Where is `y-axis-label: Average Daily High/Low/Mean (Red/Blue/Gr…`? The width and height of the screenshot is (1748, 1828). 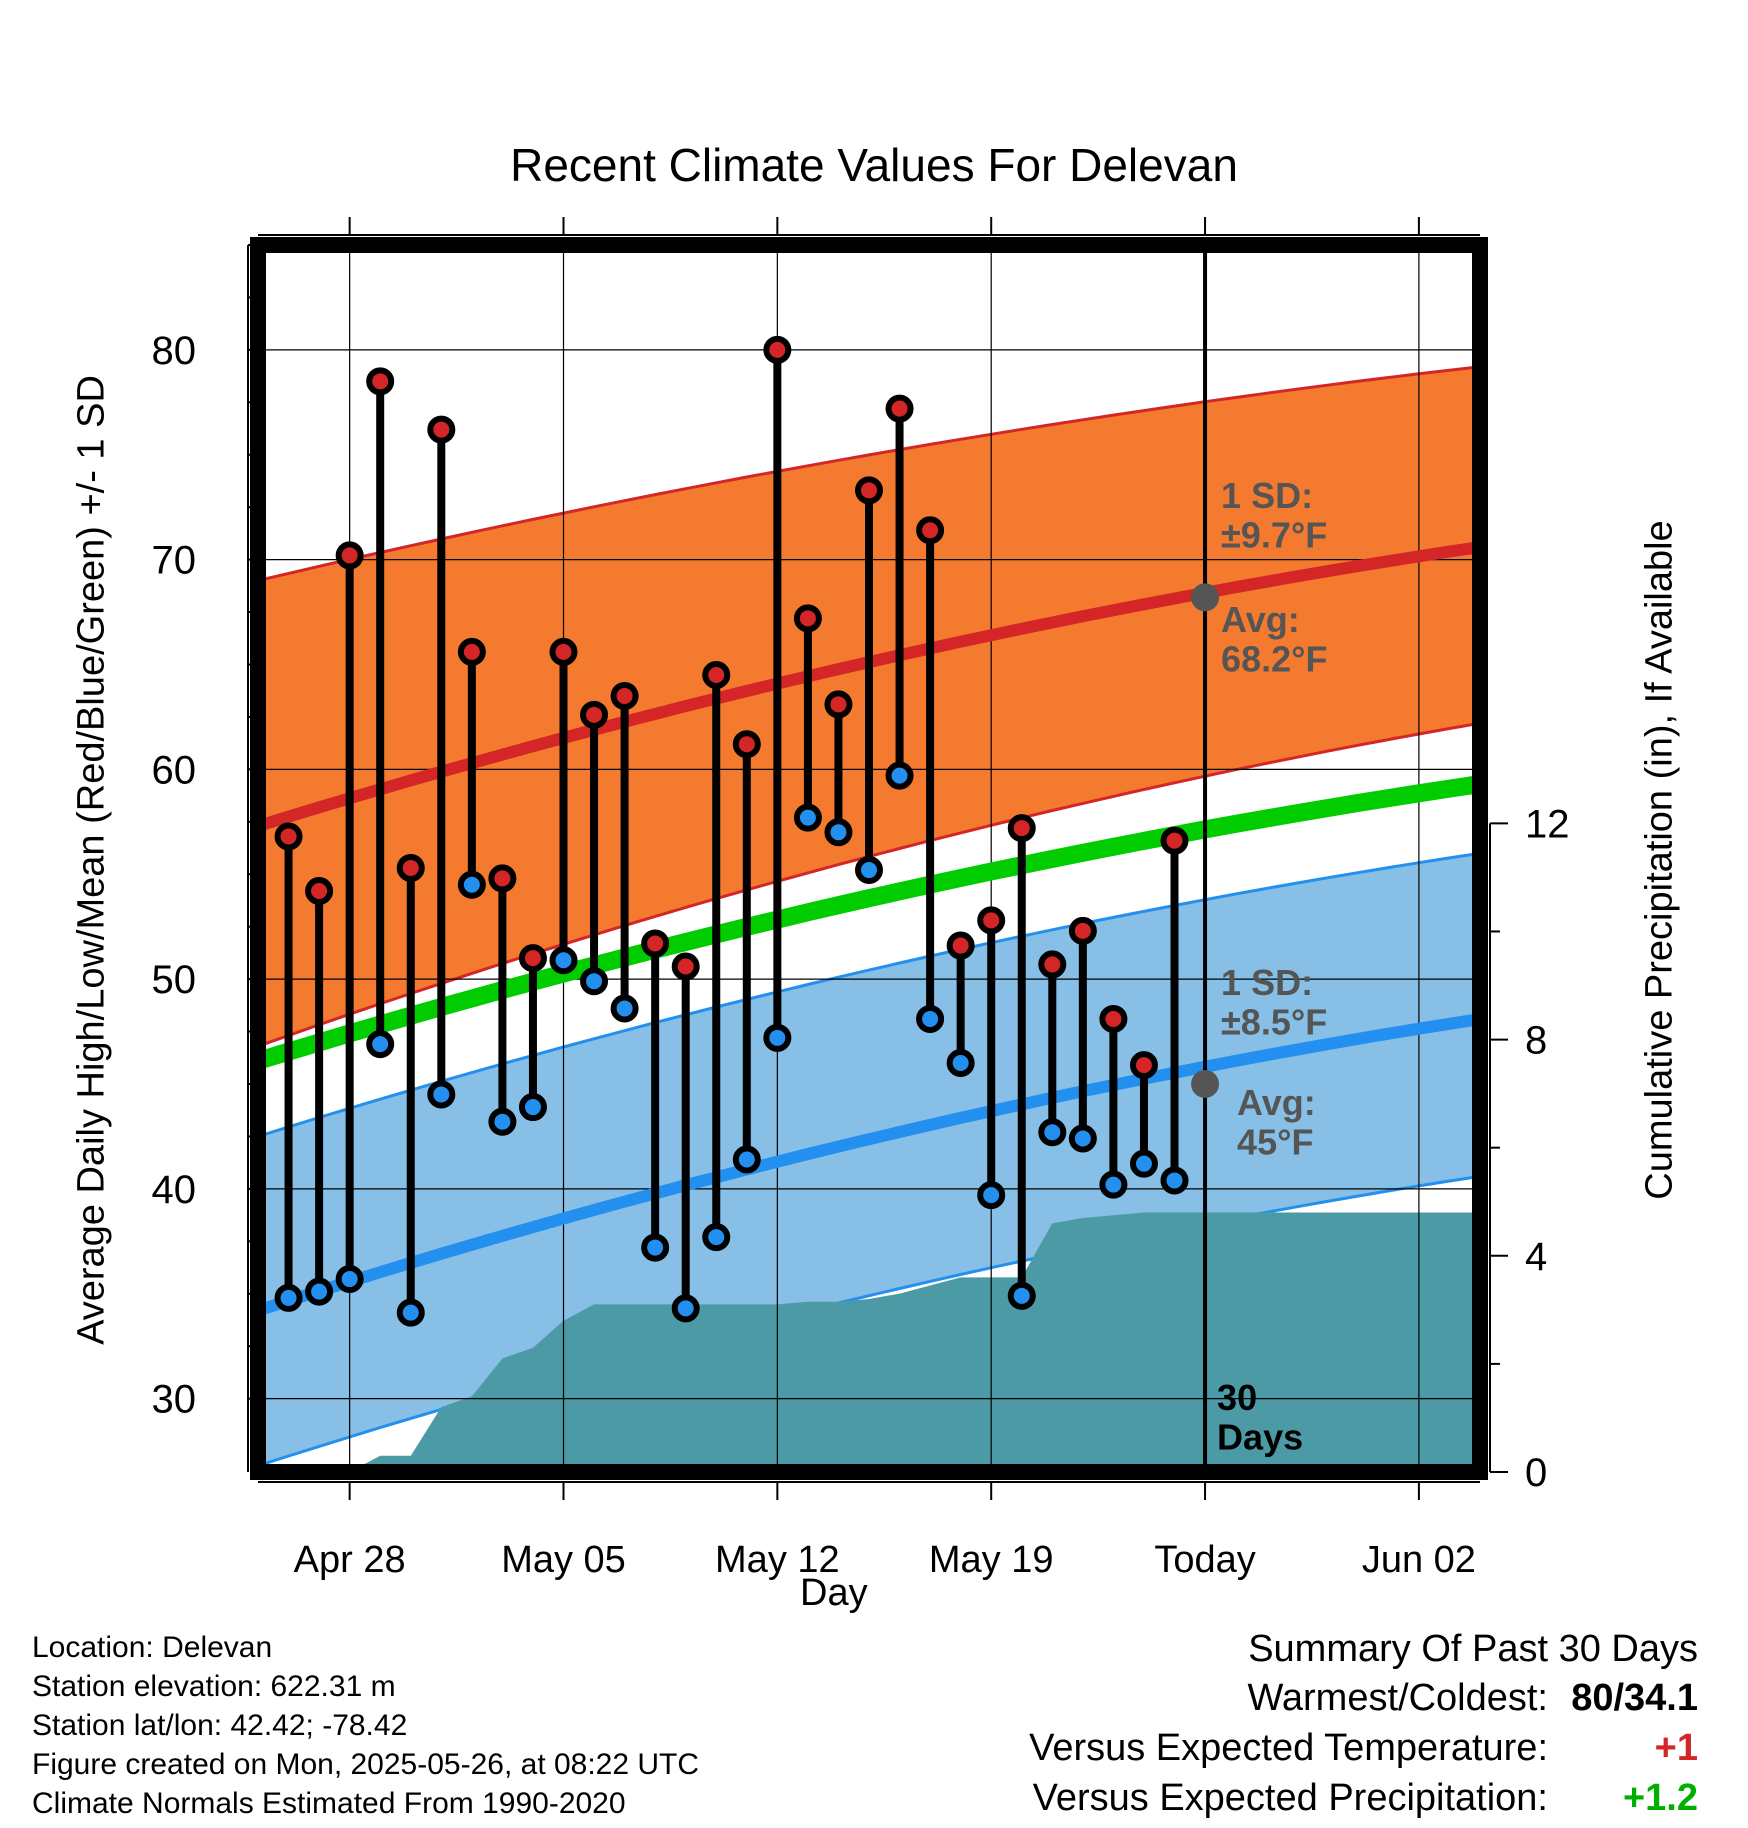
y-axis-label: Average Daily High/Low/Mean (Red/Blue/Gr… is located at coordinates (91, 860).